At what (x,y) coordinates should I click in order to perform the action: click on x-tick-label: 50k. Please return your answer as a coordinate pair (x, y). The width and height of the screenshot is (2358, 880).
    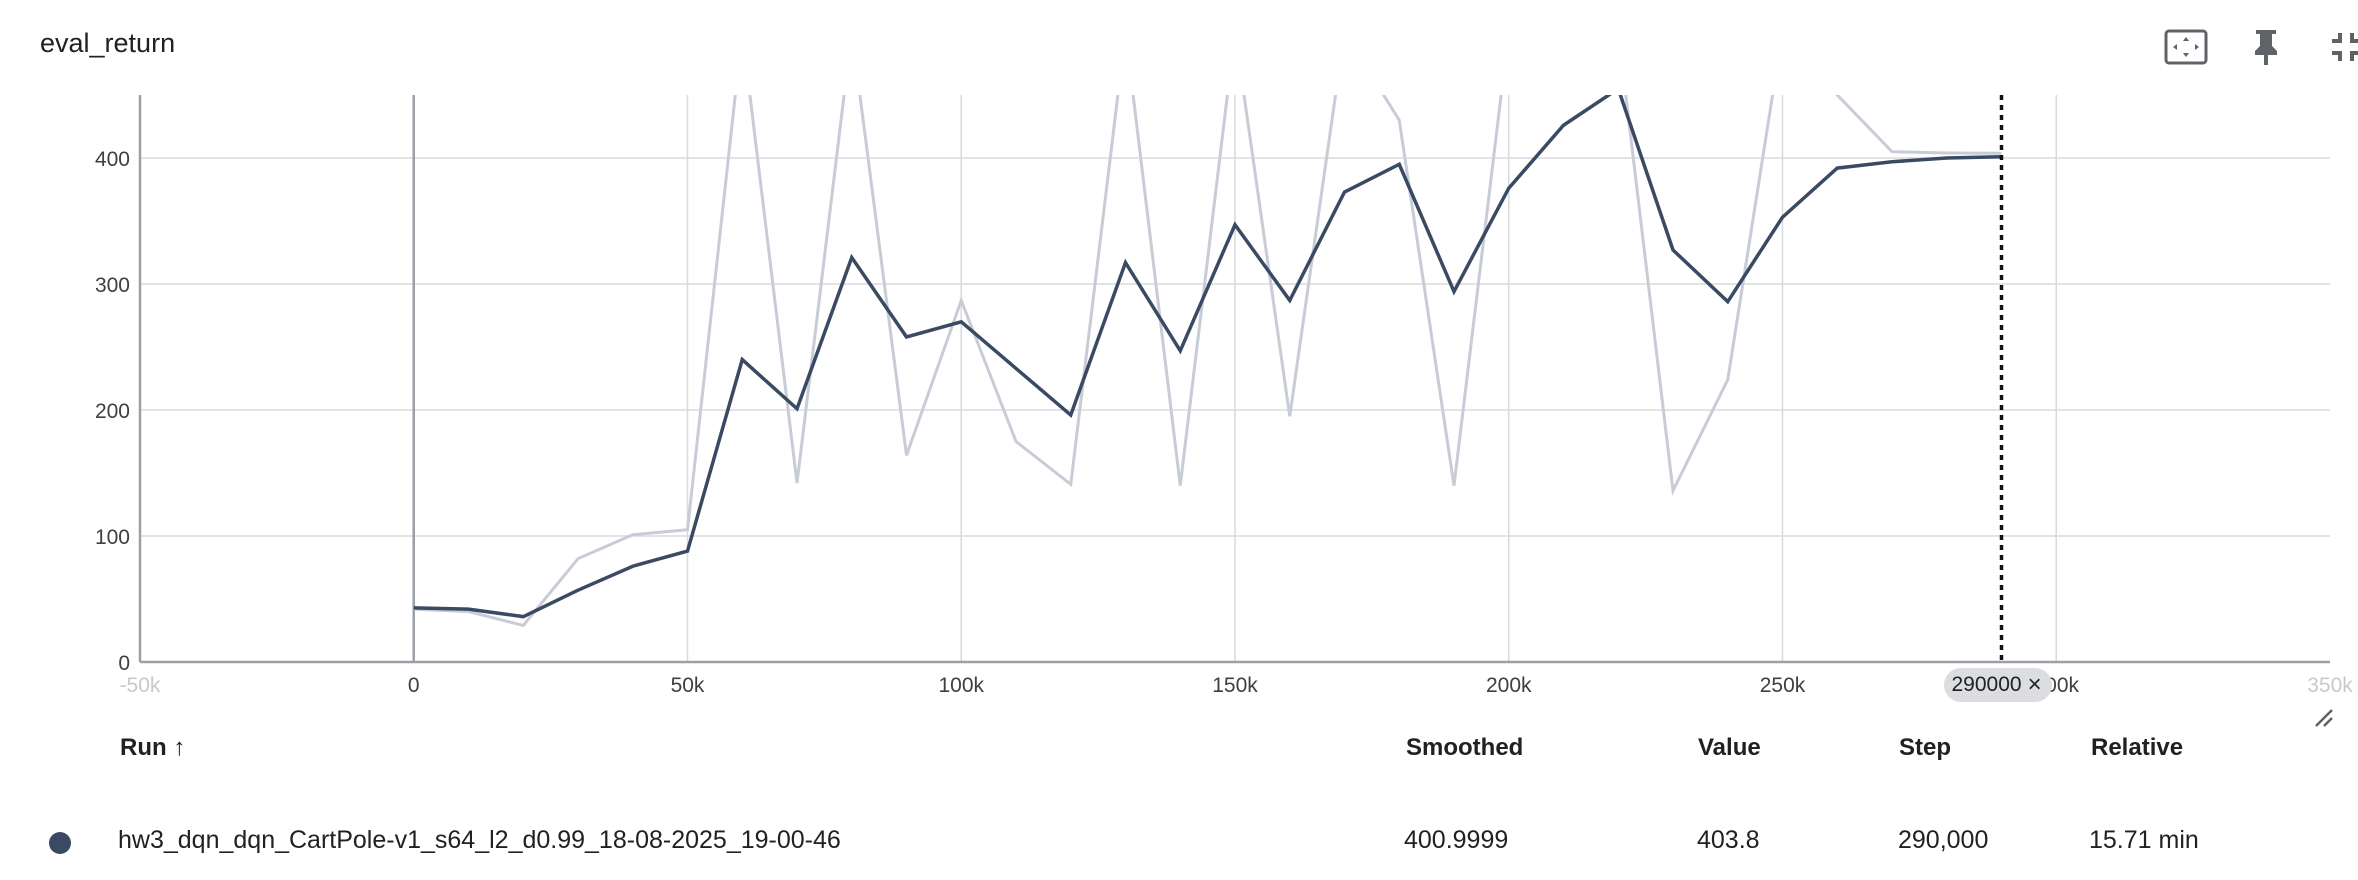
    Looking at the image, I should click on (688, 685).